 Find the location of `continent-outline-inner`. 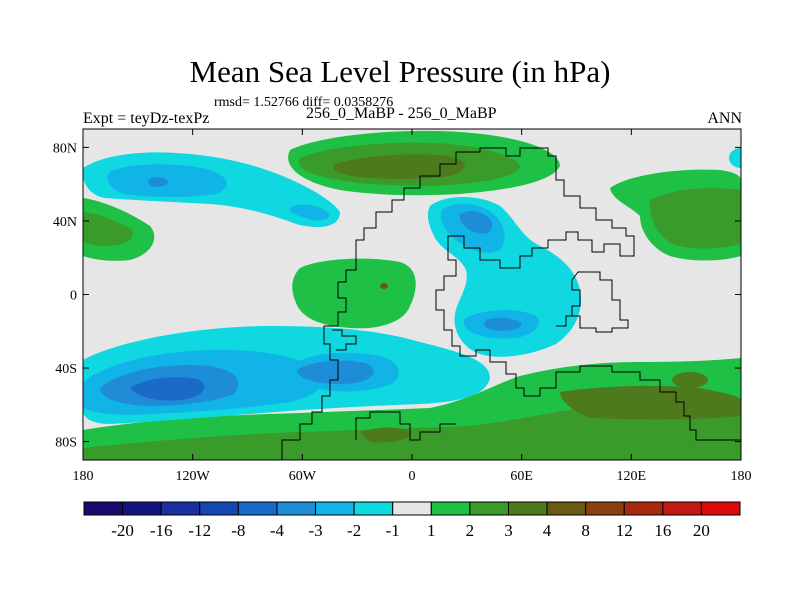

continent-outline-inner is located at coordinates (568, 321).